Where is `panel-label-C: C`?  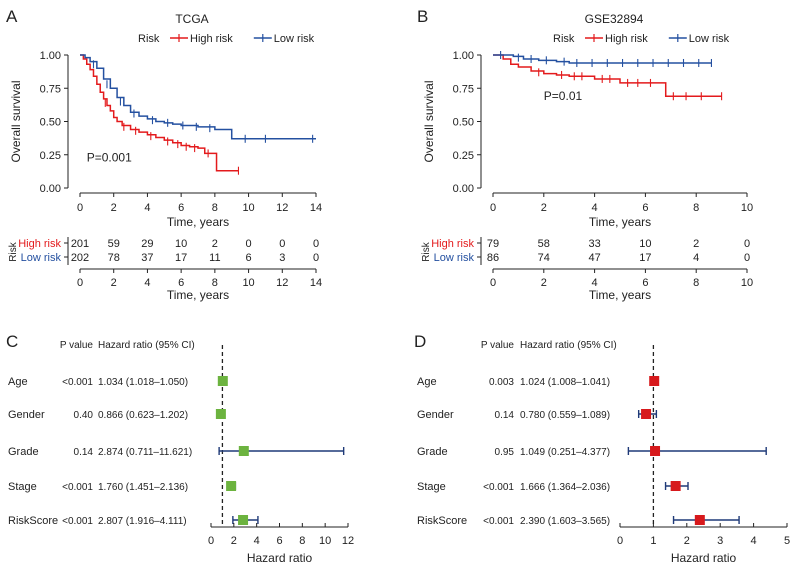 panel-label-C: C is located at coordinates (12, 341).